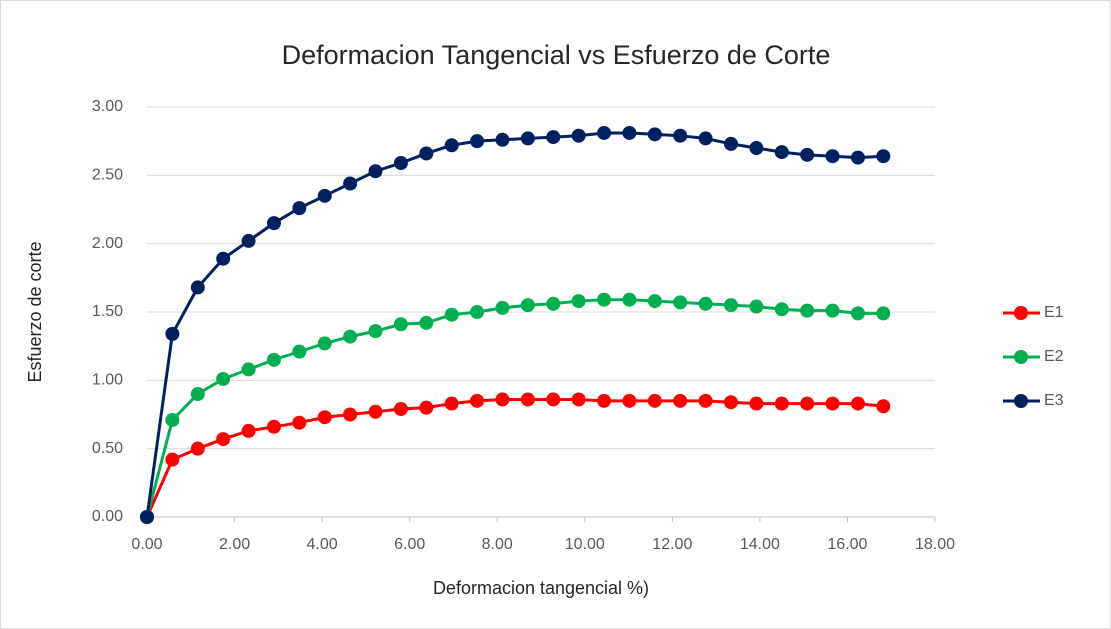  What do you see at coordinates (107, 380) in the screenshot?
I see `y-tick-label: 1.00` at bounding box center [107, 380].